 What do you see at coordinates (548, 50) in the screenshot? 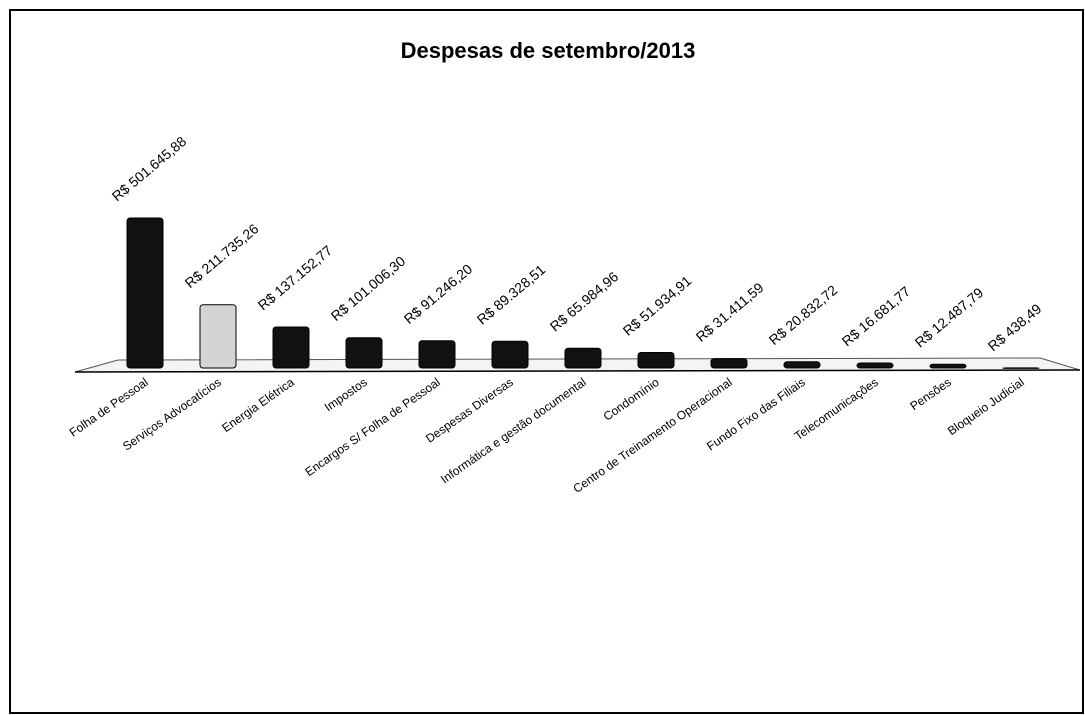
I see `chart-title: Despesas de setembro/2013` at bounding box center [548, 50].